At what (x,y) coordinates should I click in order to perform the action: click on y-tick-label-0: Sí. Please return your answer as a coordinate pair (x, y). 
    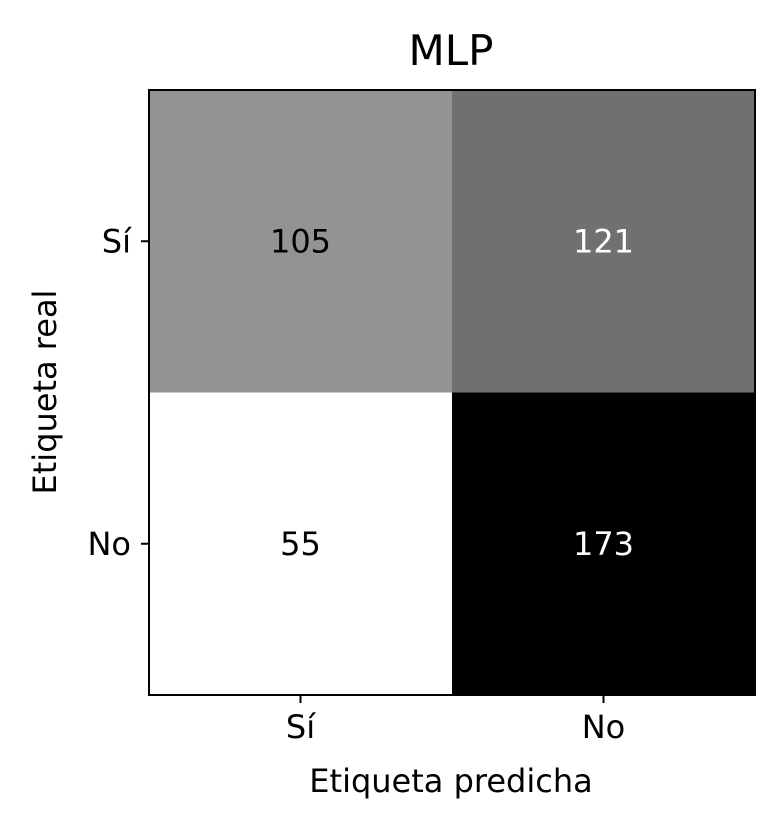
    Looking at the image, I should click on (117, 241).